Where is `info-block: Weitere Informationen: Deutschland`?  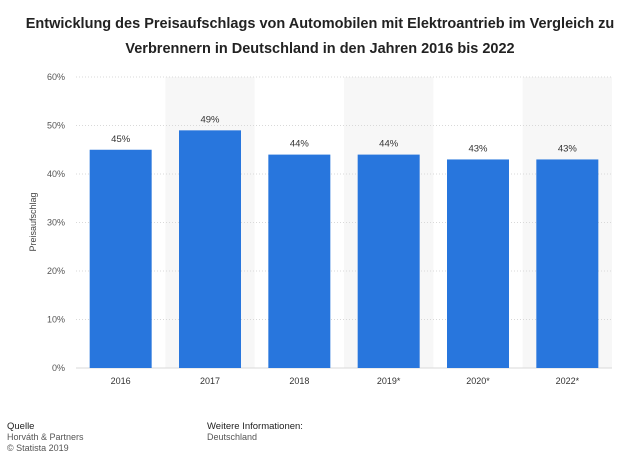 info-block: Weitere Informationen: Deutschland is located at coordinates (255, 432).